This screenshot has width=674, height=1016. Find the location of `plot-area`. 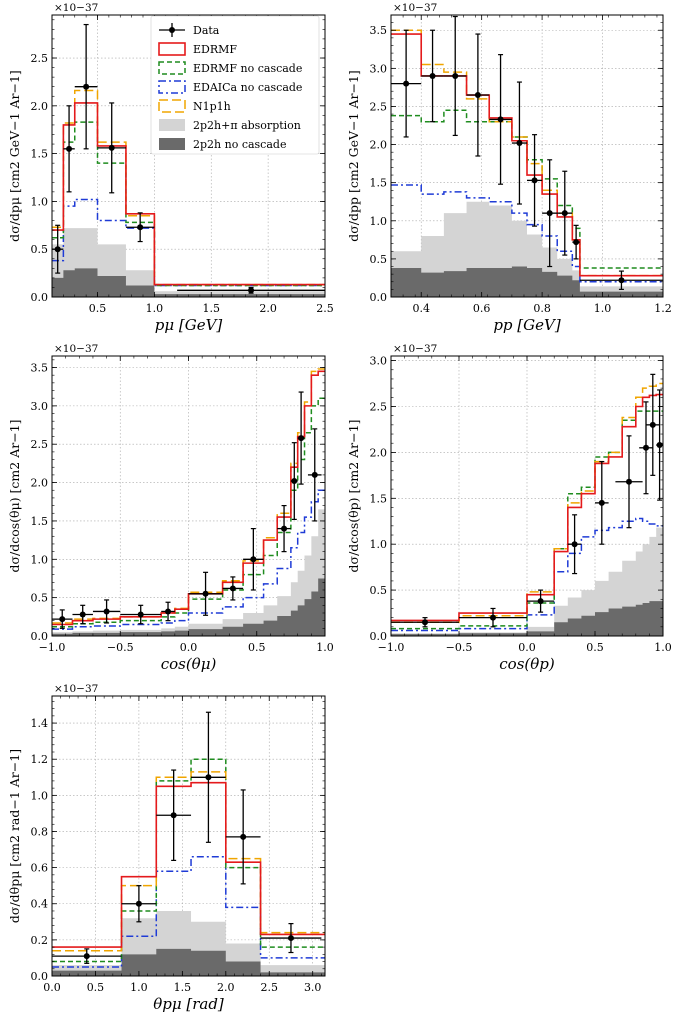

plot-area is located at coordinates (188, 836).